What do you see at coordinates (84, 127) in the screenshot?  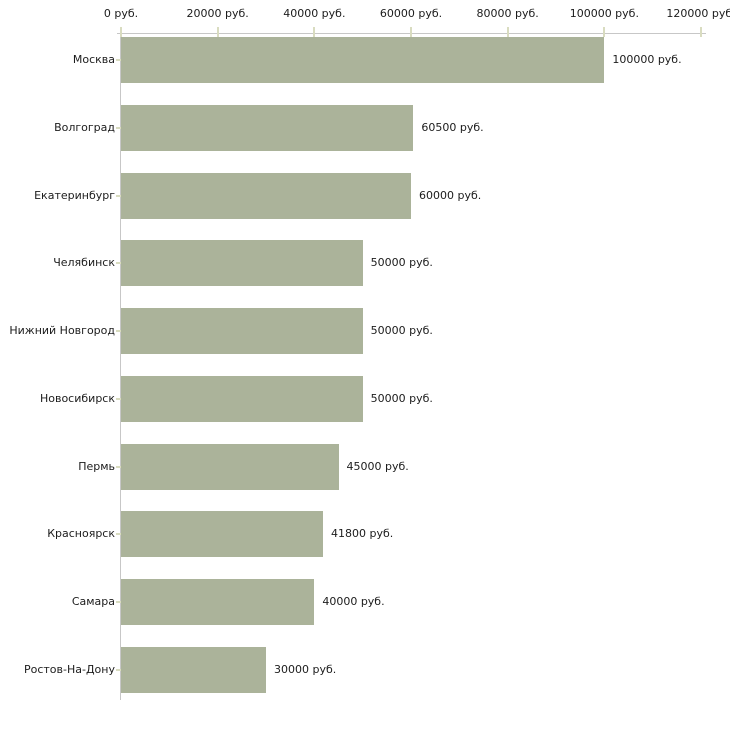 I see `category-label: Волгоград` at bounding box center [84, 127].